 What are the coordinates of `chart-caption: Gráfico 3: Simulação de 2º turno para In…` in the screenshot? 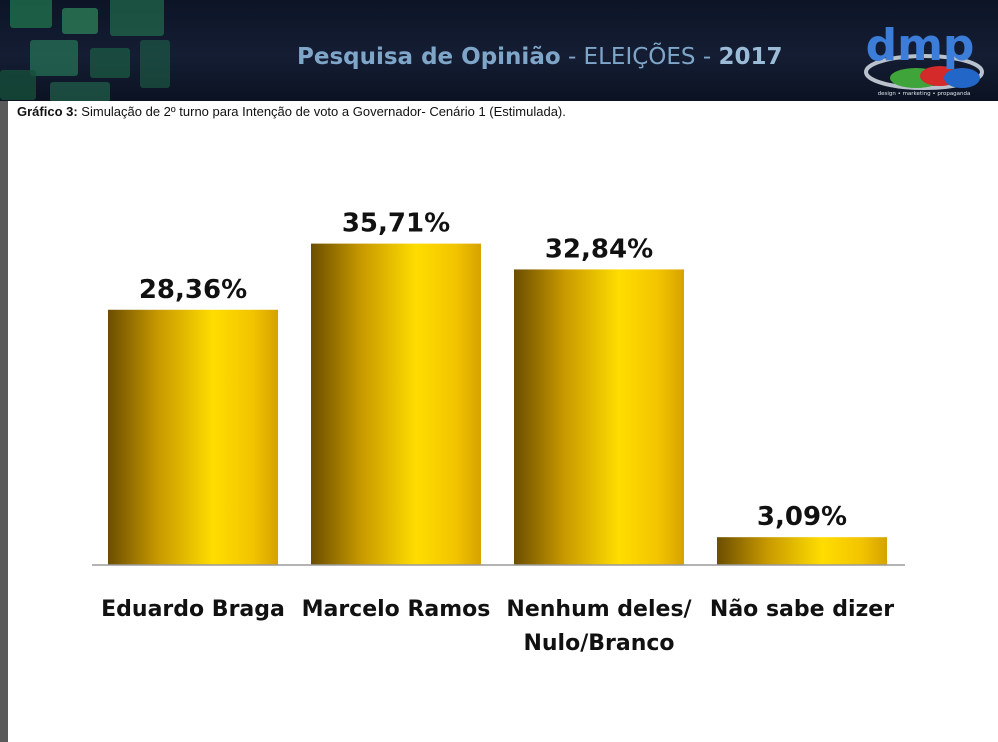 It's located at (291, 111).